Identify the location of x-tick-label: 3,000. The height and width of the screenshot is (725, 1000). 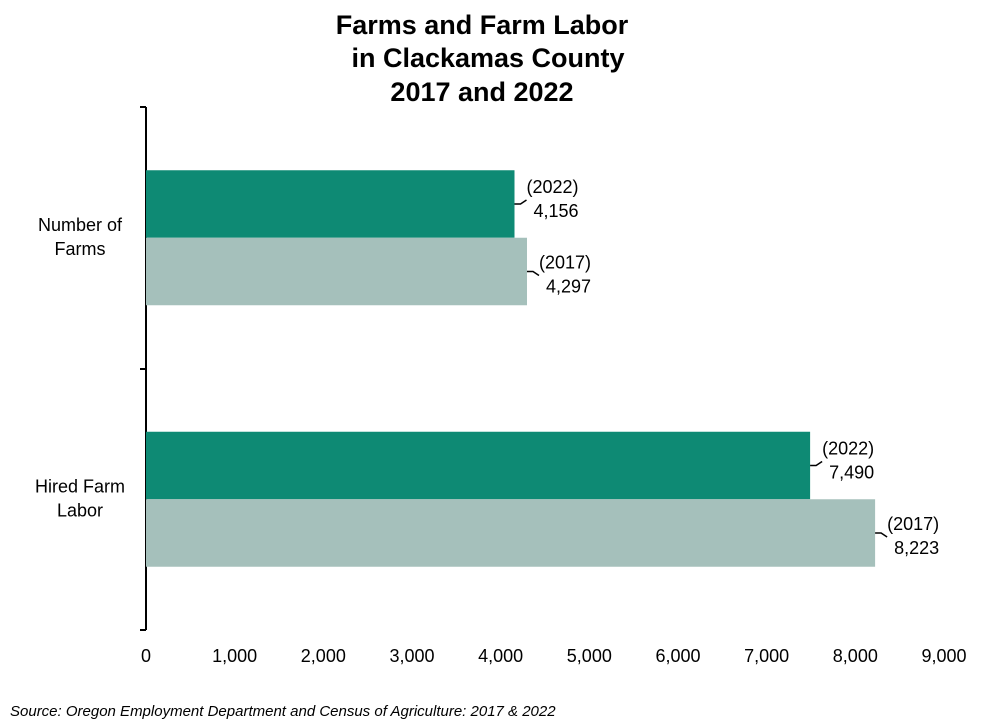
(411, 656).